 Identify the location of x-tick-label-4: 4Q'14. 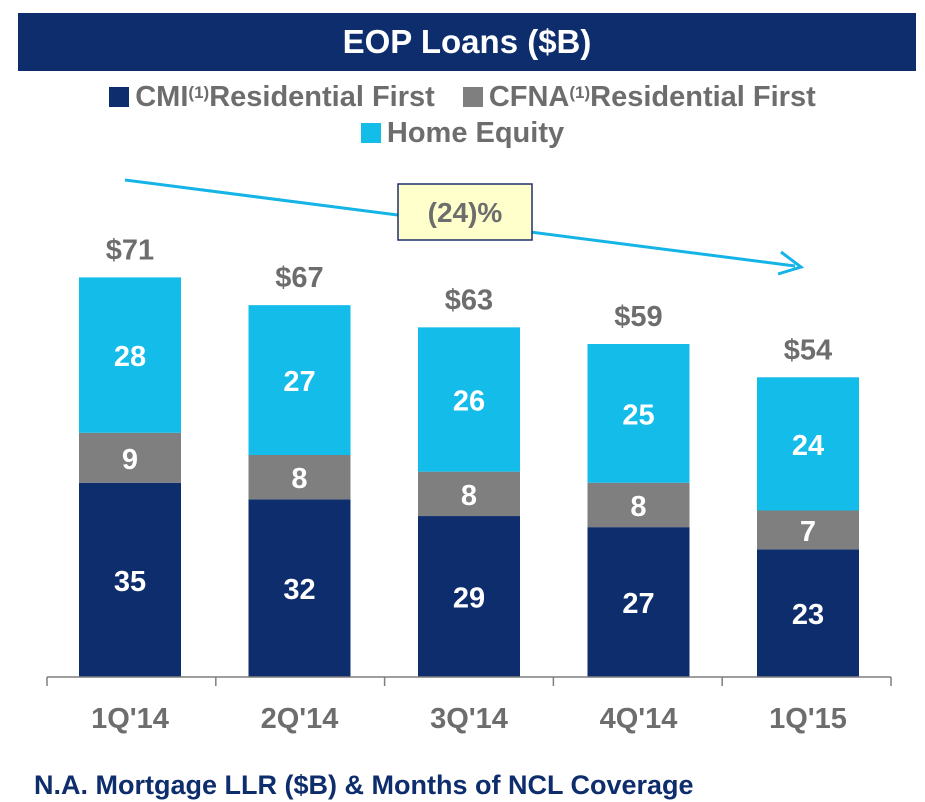
(639, 719).